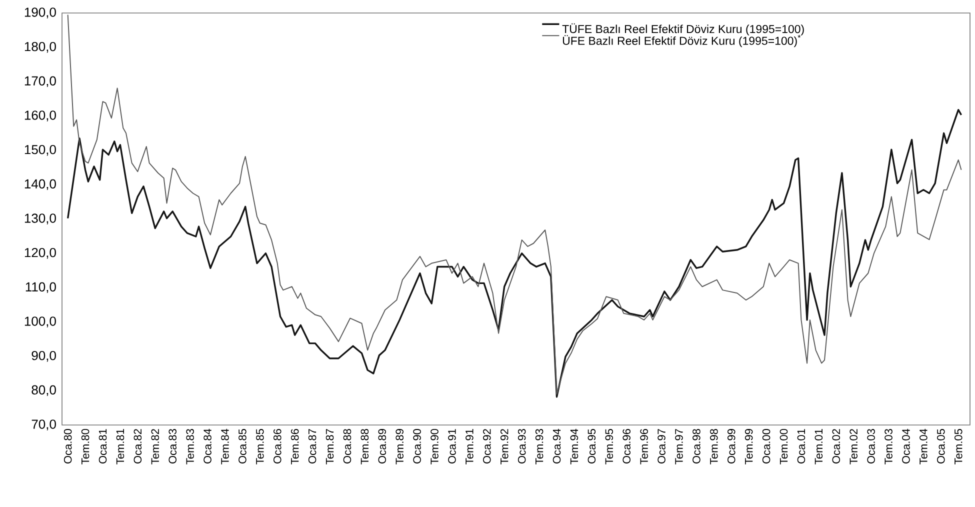  I want to click on x-tick-label: Oca.95, so click(592, 446).